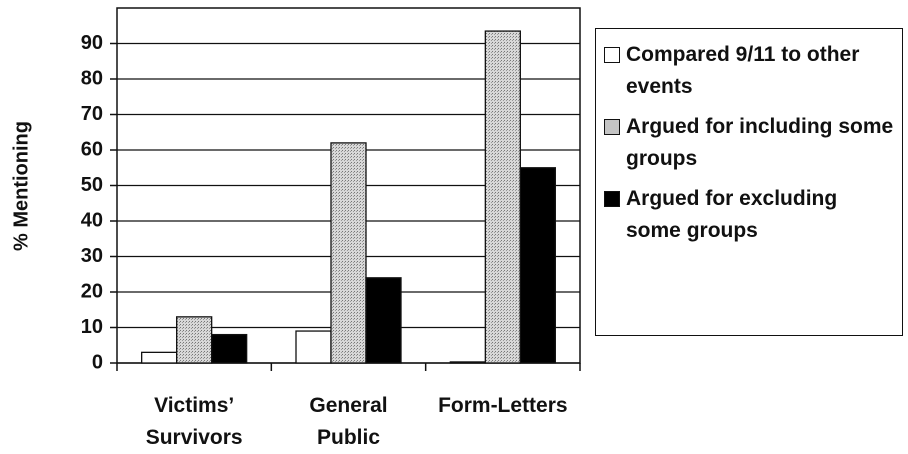  I want to click on y-tick-label: 90, so click(92, 43).